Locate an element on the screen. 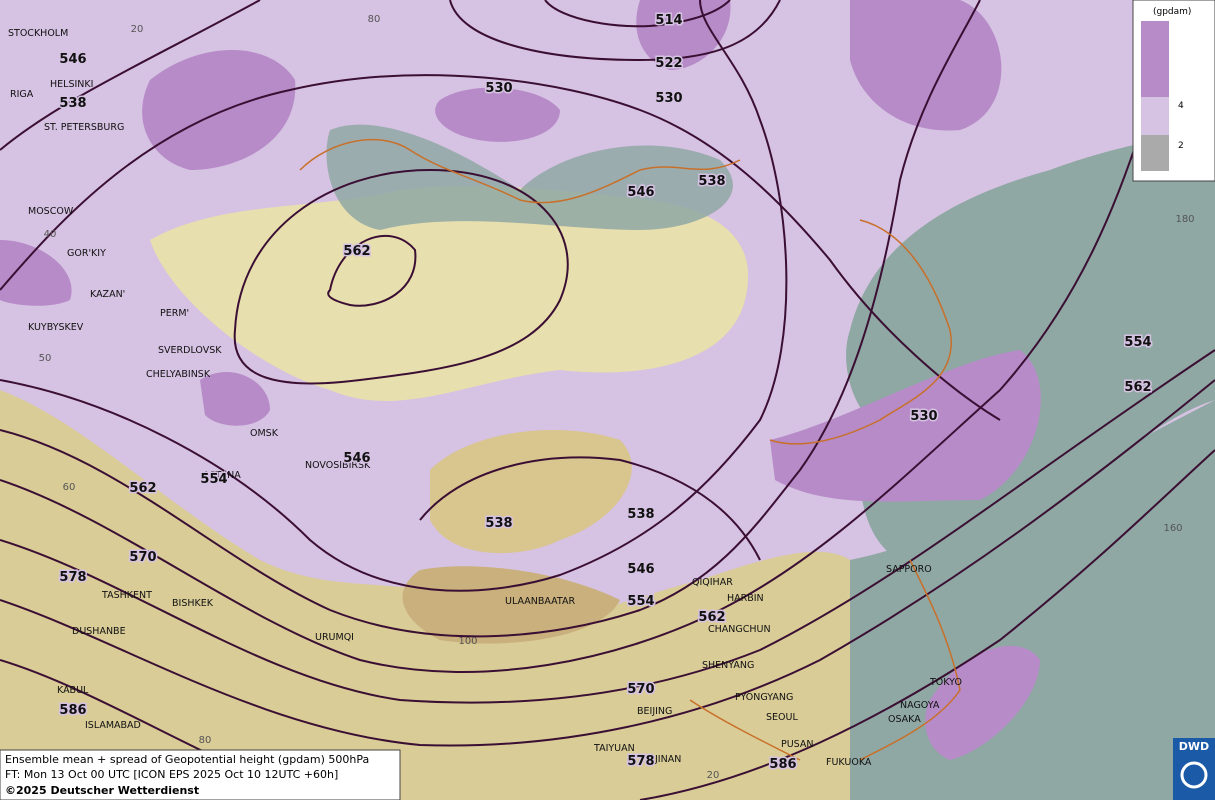 This screenshot has width=1215, height=800. caption-box is located at coordinates (200, 774).